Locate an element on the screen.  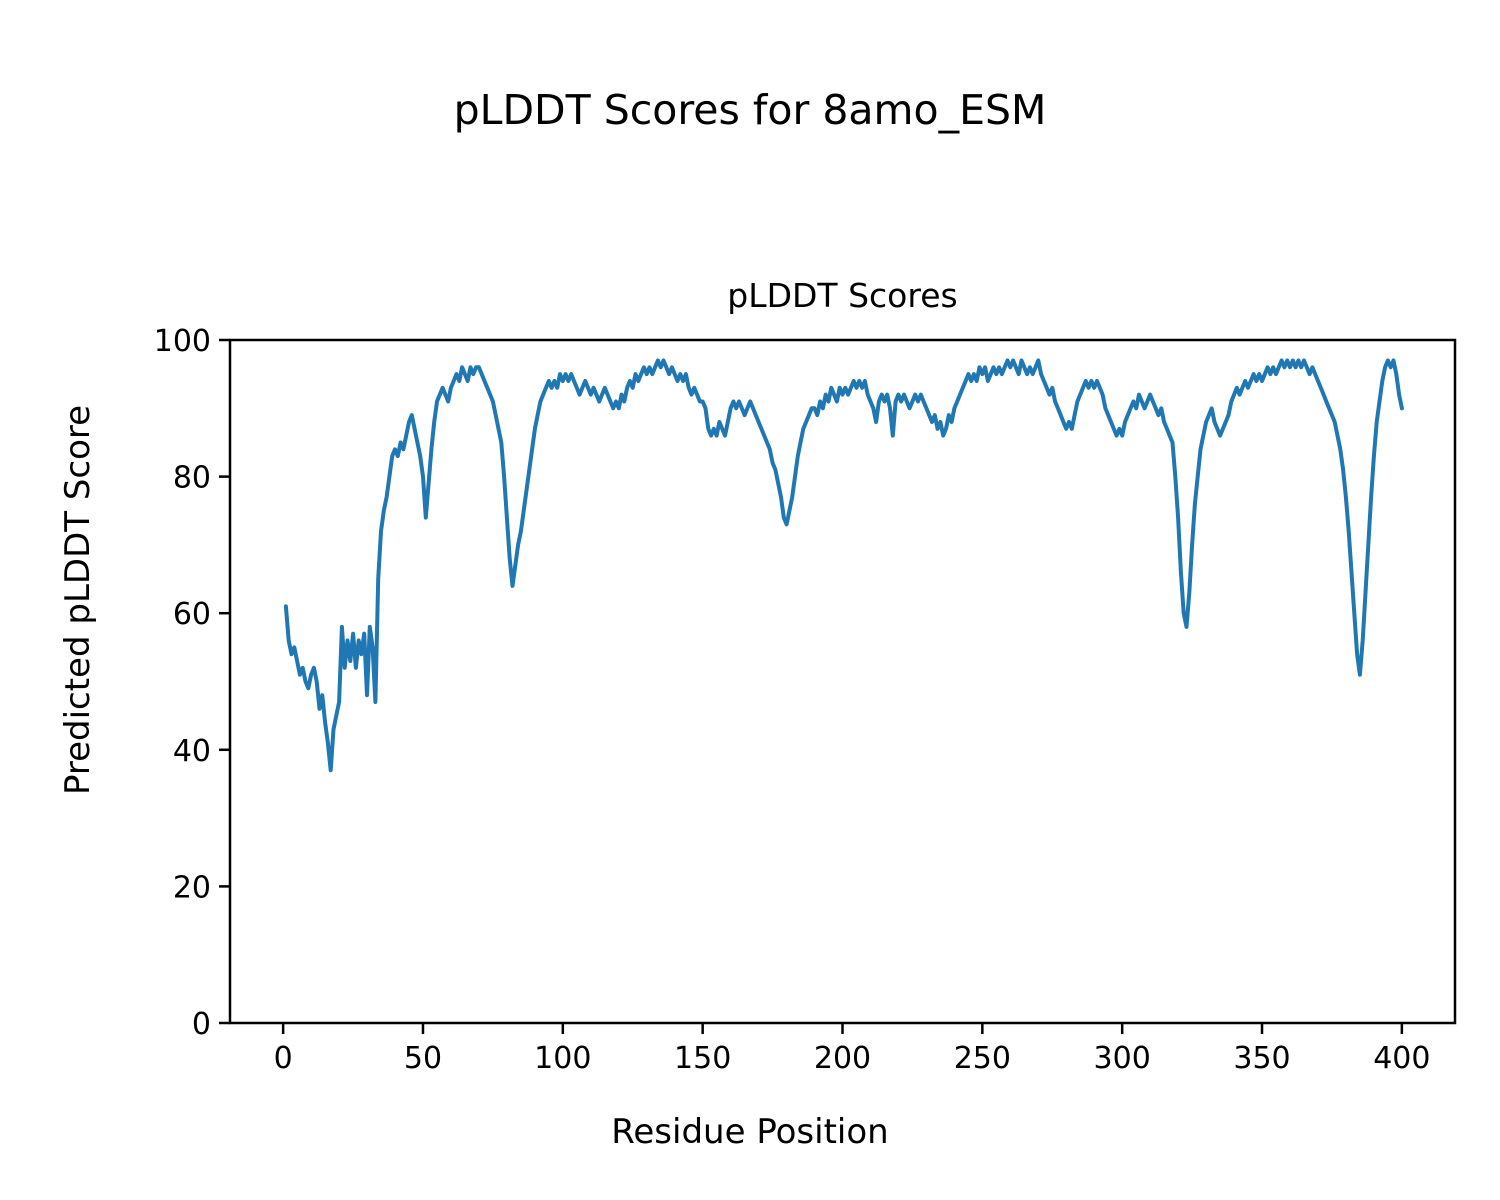
figure-title: pLDDT Scores for 8amo_ESM is located at coordinates (750, 110).